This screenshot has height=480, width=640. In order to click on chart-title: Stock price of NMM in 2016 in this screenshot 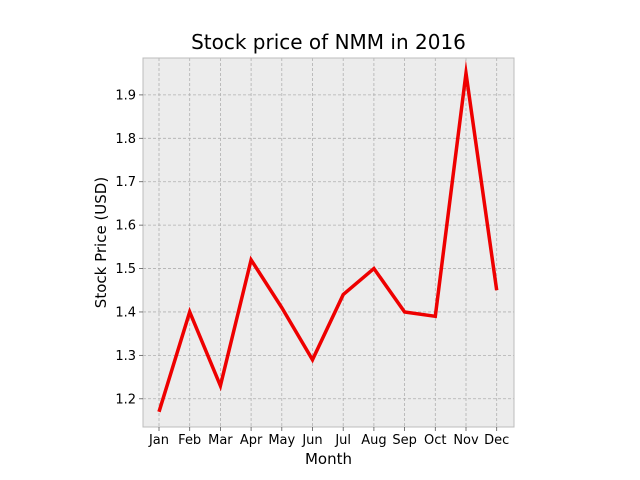, I will do `click(328, 42)`.